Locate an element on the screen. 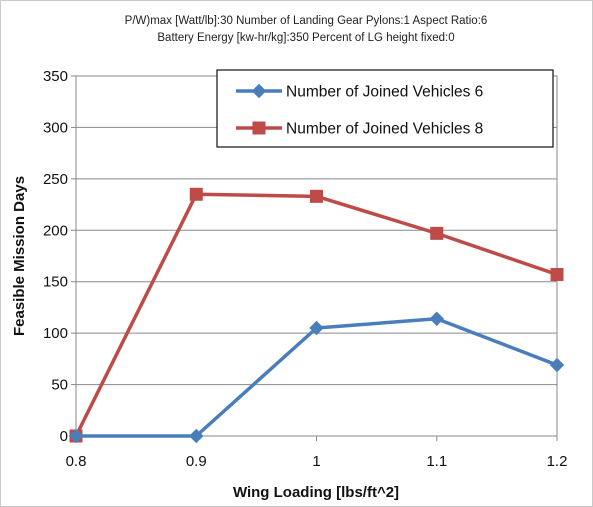  legend-label: Number of Joined Vehicles 8 is located at coordinates (384, 129).